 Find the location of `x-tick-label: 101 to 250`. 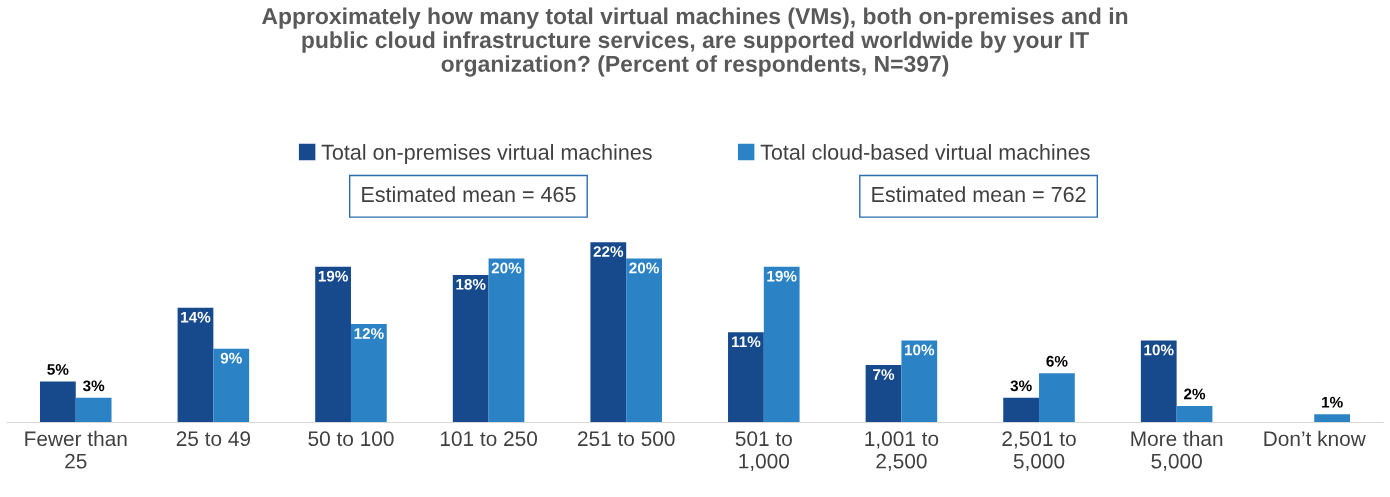

x-tick-label: 101 to 250 is located at coordinates (489, 439).